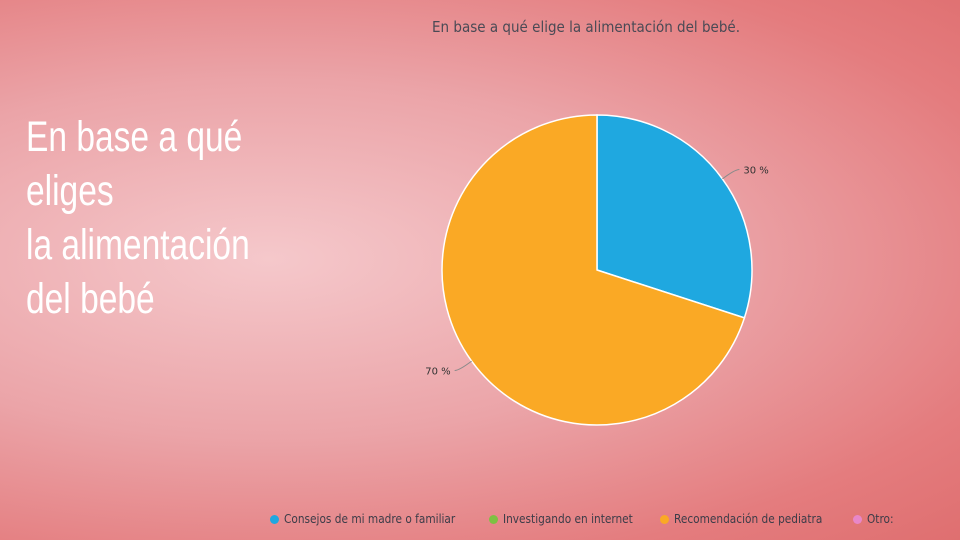 This screenshot has height=540, width=960. Describe the element at coordinates (274, 519) in the screenshot. I see `legend-swatch-consejos` at that location.